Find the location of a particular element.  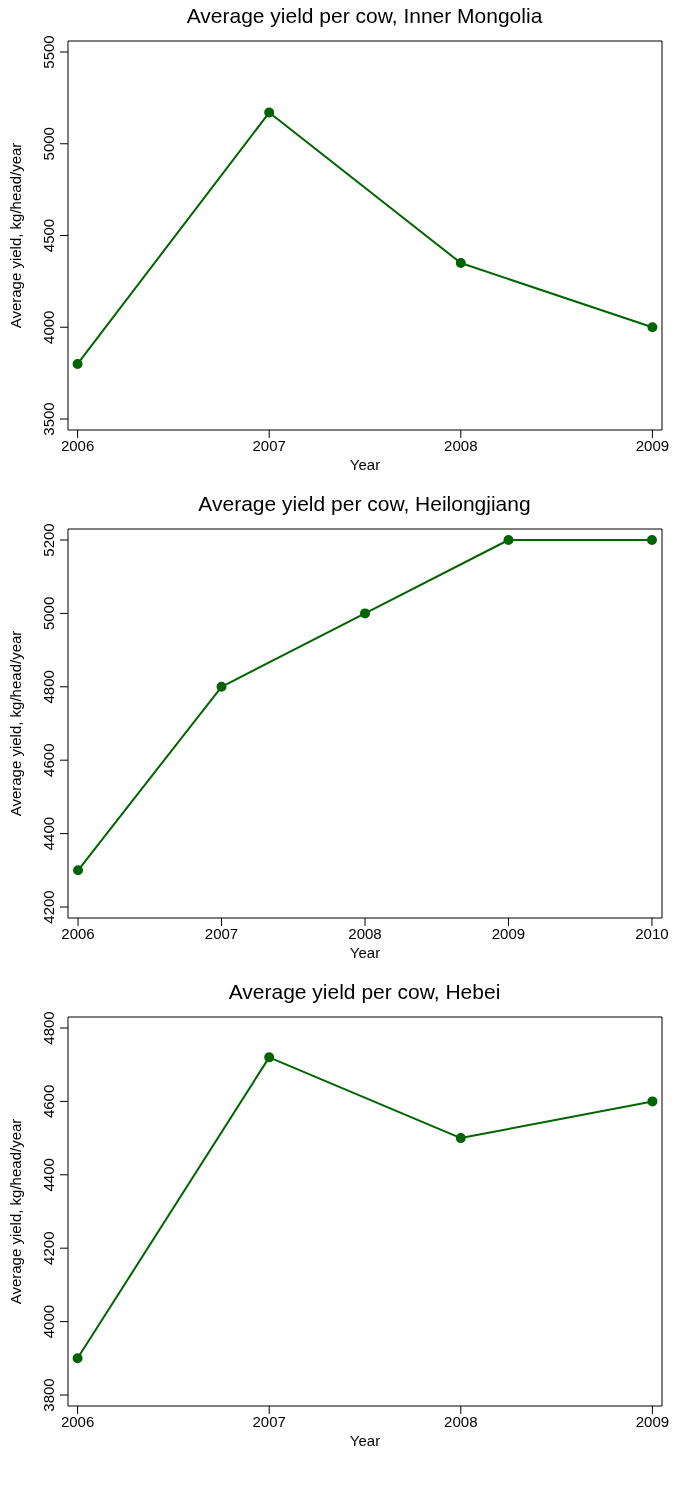

y-tick-label: 3800 is located at coordinates (48, 1395).